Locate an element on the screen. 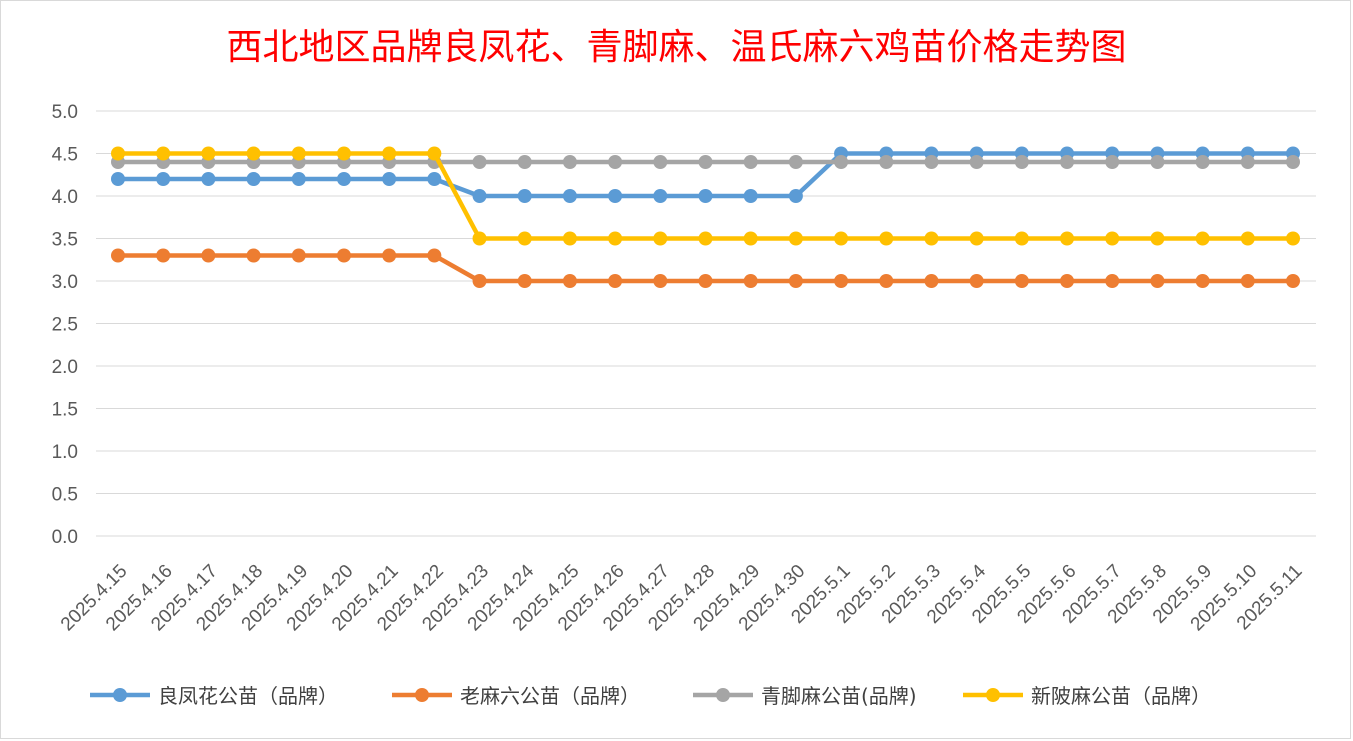 This screenshot has width=1353, height=741. legend-item: 良凤花公苗（品牌） is located at coordinates (214, 696).